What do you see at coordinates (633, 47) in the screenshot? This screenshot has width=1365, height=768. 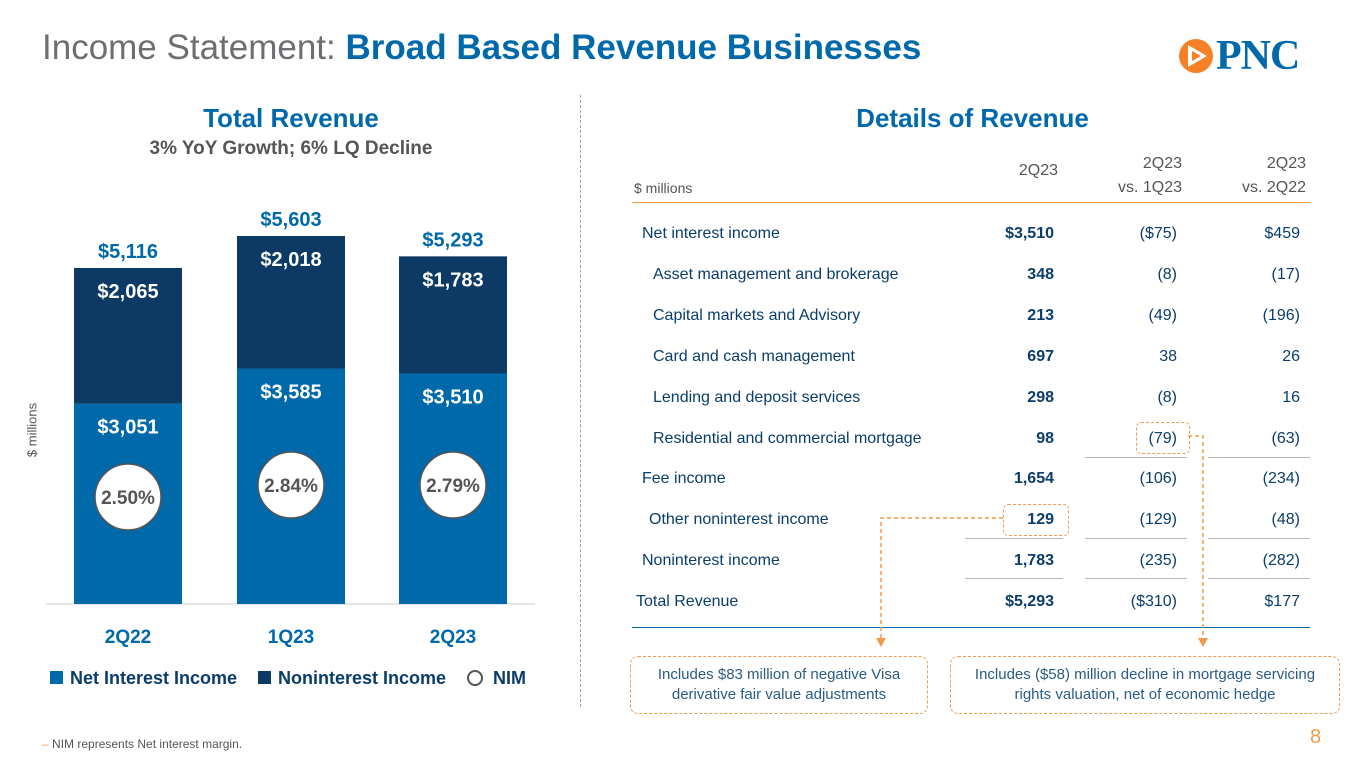 I see `title-main: Broad Based Revenue Businesses` at bounding box center [633, 47].